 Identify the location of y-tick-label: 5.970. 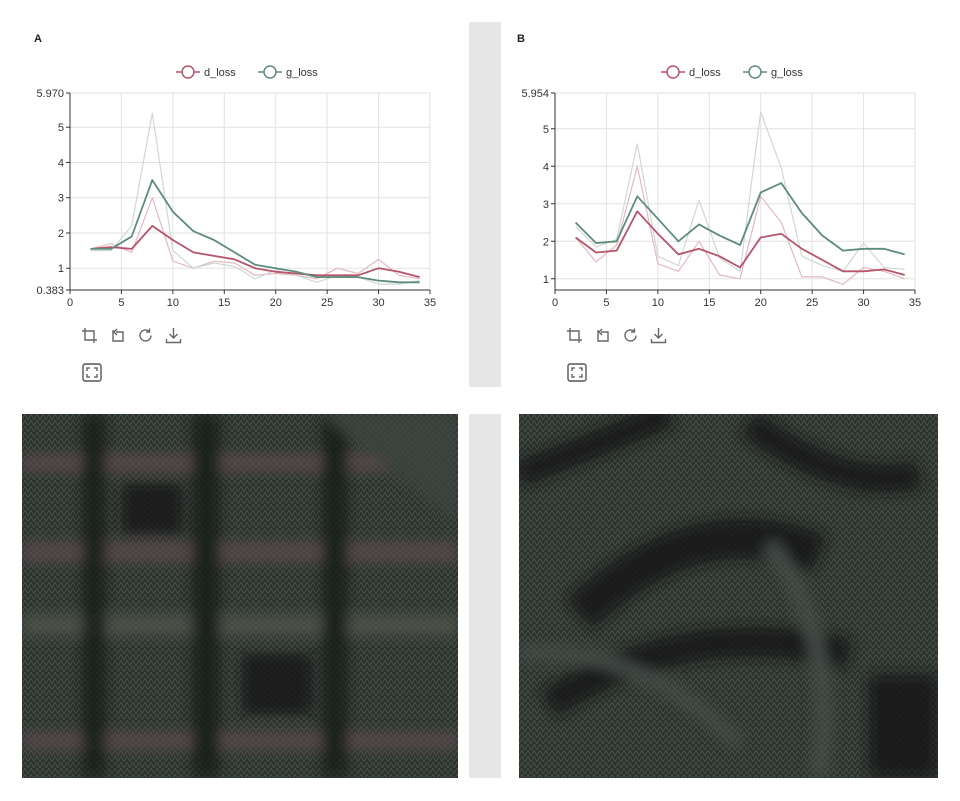
(50, 94).